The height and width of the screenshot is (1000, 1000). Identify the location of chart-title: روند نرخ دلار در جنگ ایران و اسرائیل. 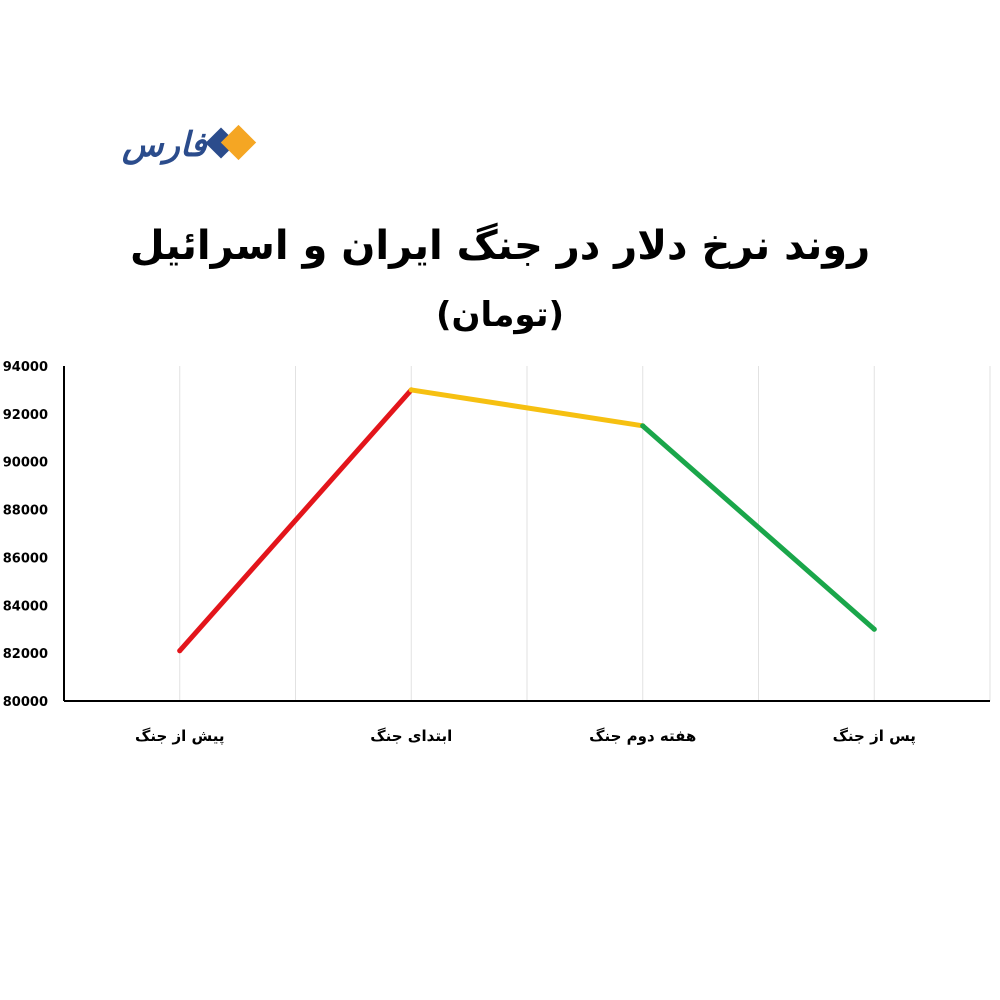
(500, 246).